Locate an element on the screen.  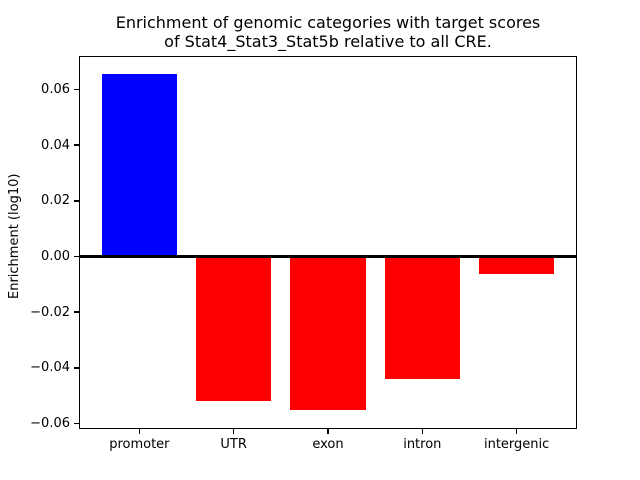
bar-UTR is located at coordinates (233, 328).